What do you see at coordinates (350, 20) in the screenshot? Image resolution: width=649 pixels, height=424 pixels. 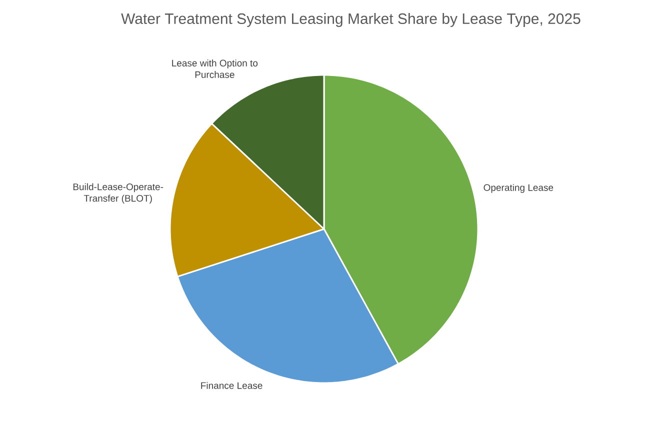 I see `chart-title: Water Treatment System Leasing Market Share by Lease Type, 2025` at bounding box center [350, 20].